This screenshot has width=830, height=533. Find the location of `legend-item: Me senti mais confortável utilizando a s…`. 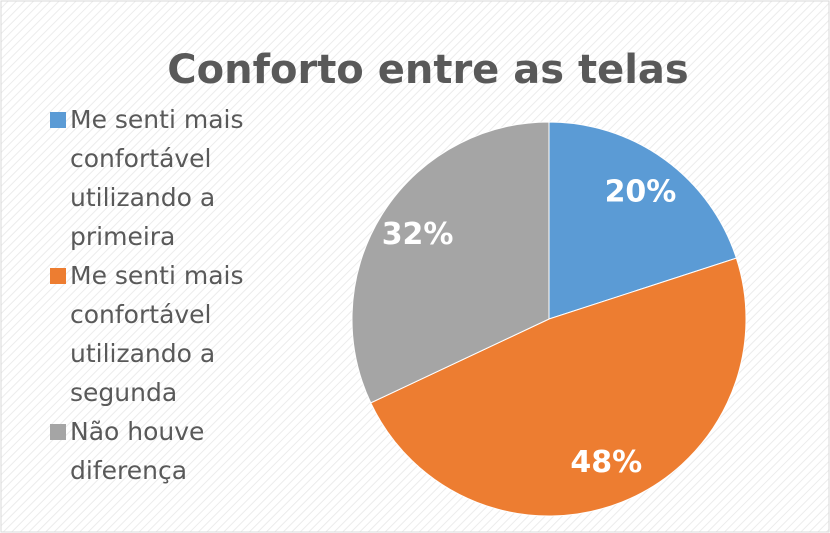

legend-item: Me senti mais confortável utilizando a s… is located at coordinates (150, 334).